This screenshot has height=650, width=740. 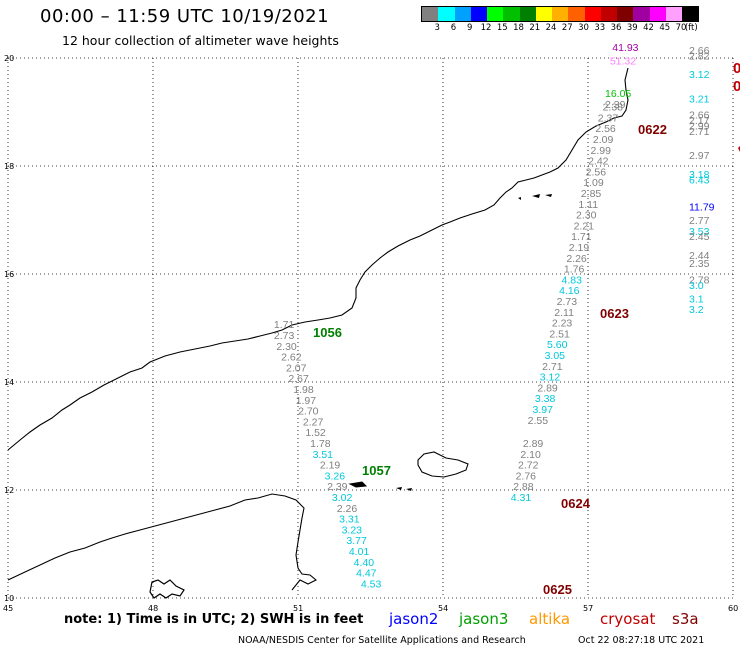 What do you see at coordinates (364, 563) in the screenshot?
I see `wave-height-value: 4.40` at bounding box center [364, 563].